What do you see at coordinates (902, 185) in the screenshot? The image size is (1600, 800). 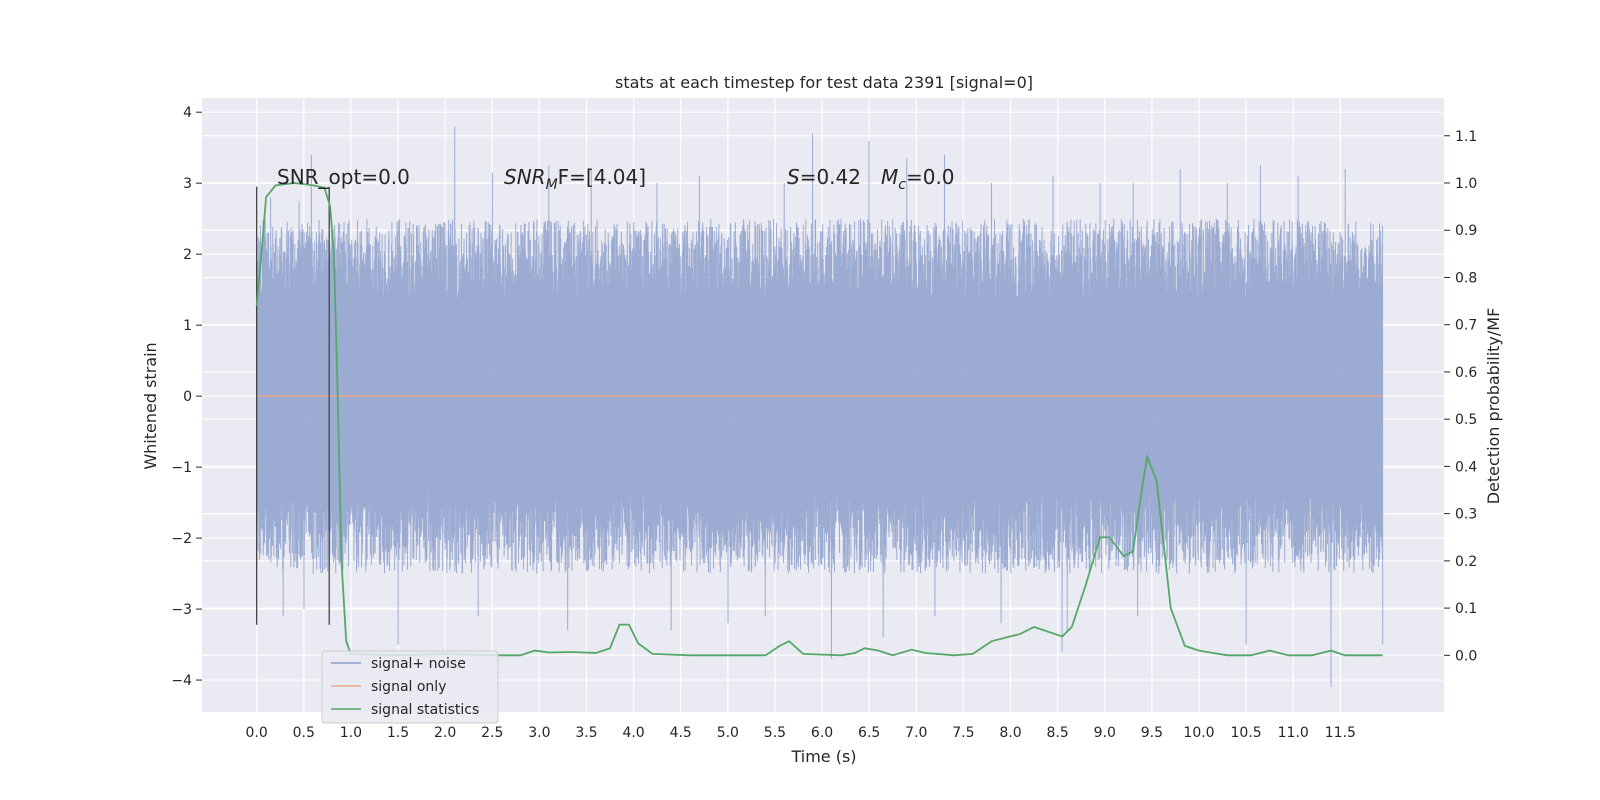 I see `annotation-mc-sub: c` at bounding box center [902, 185].